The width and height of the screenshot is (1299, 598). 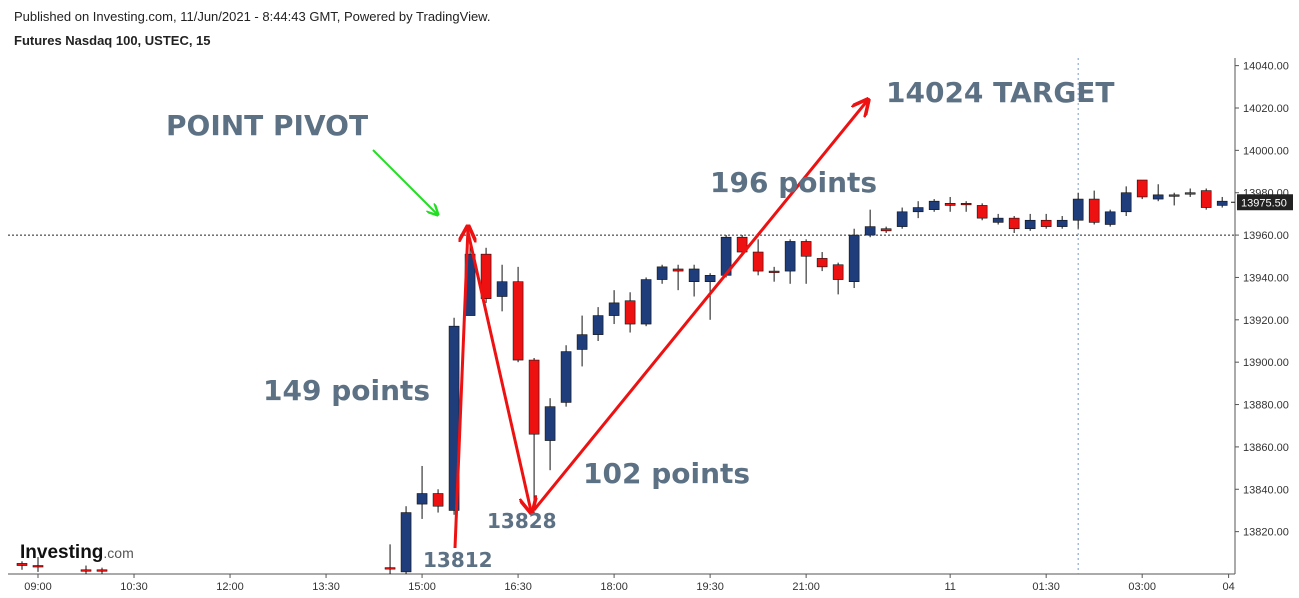 What do you see at coordinates (61, 552) in the screenshot?
I see `logo-name: Investing` at bounding box center [61, 552].